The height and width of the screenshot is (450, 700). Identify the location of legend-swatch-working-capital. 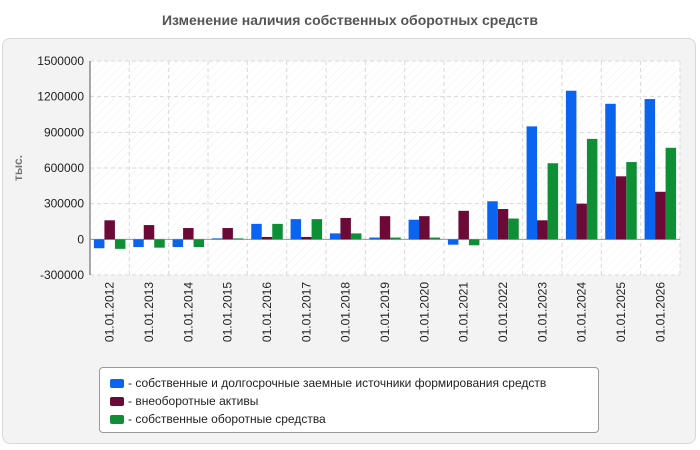
(117, 419).